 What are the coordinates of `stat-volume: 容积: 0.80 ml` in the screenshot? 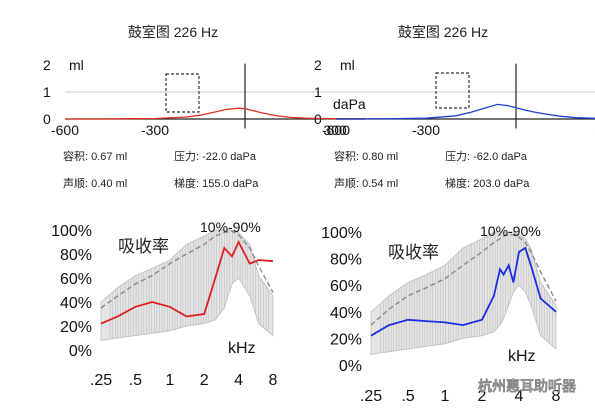 It's located at (366, 156).